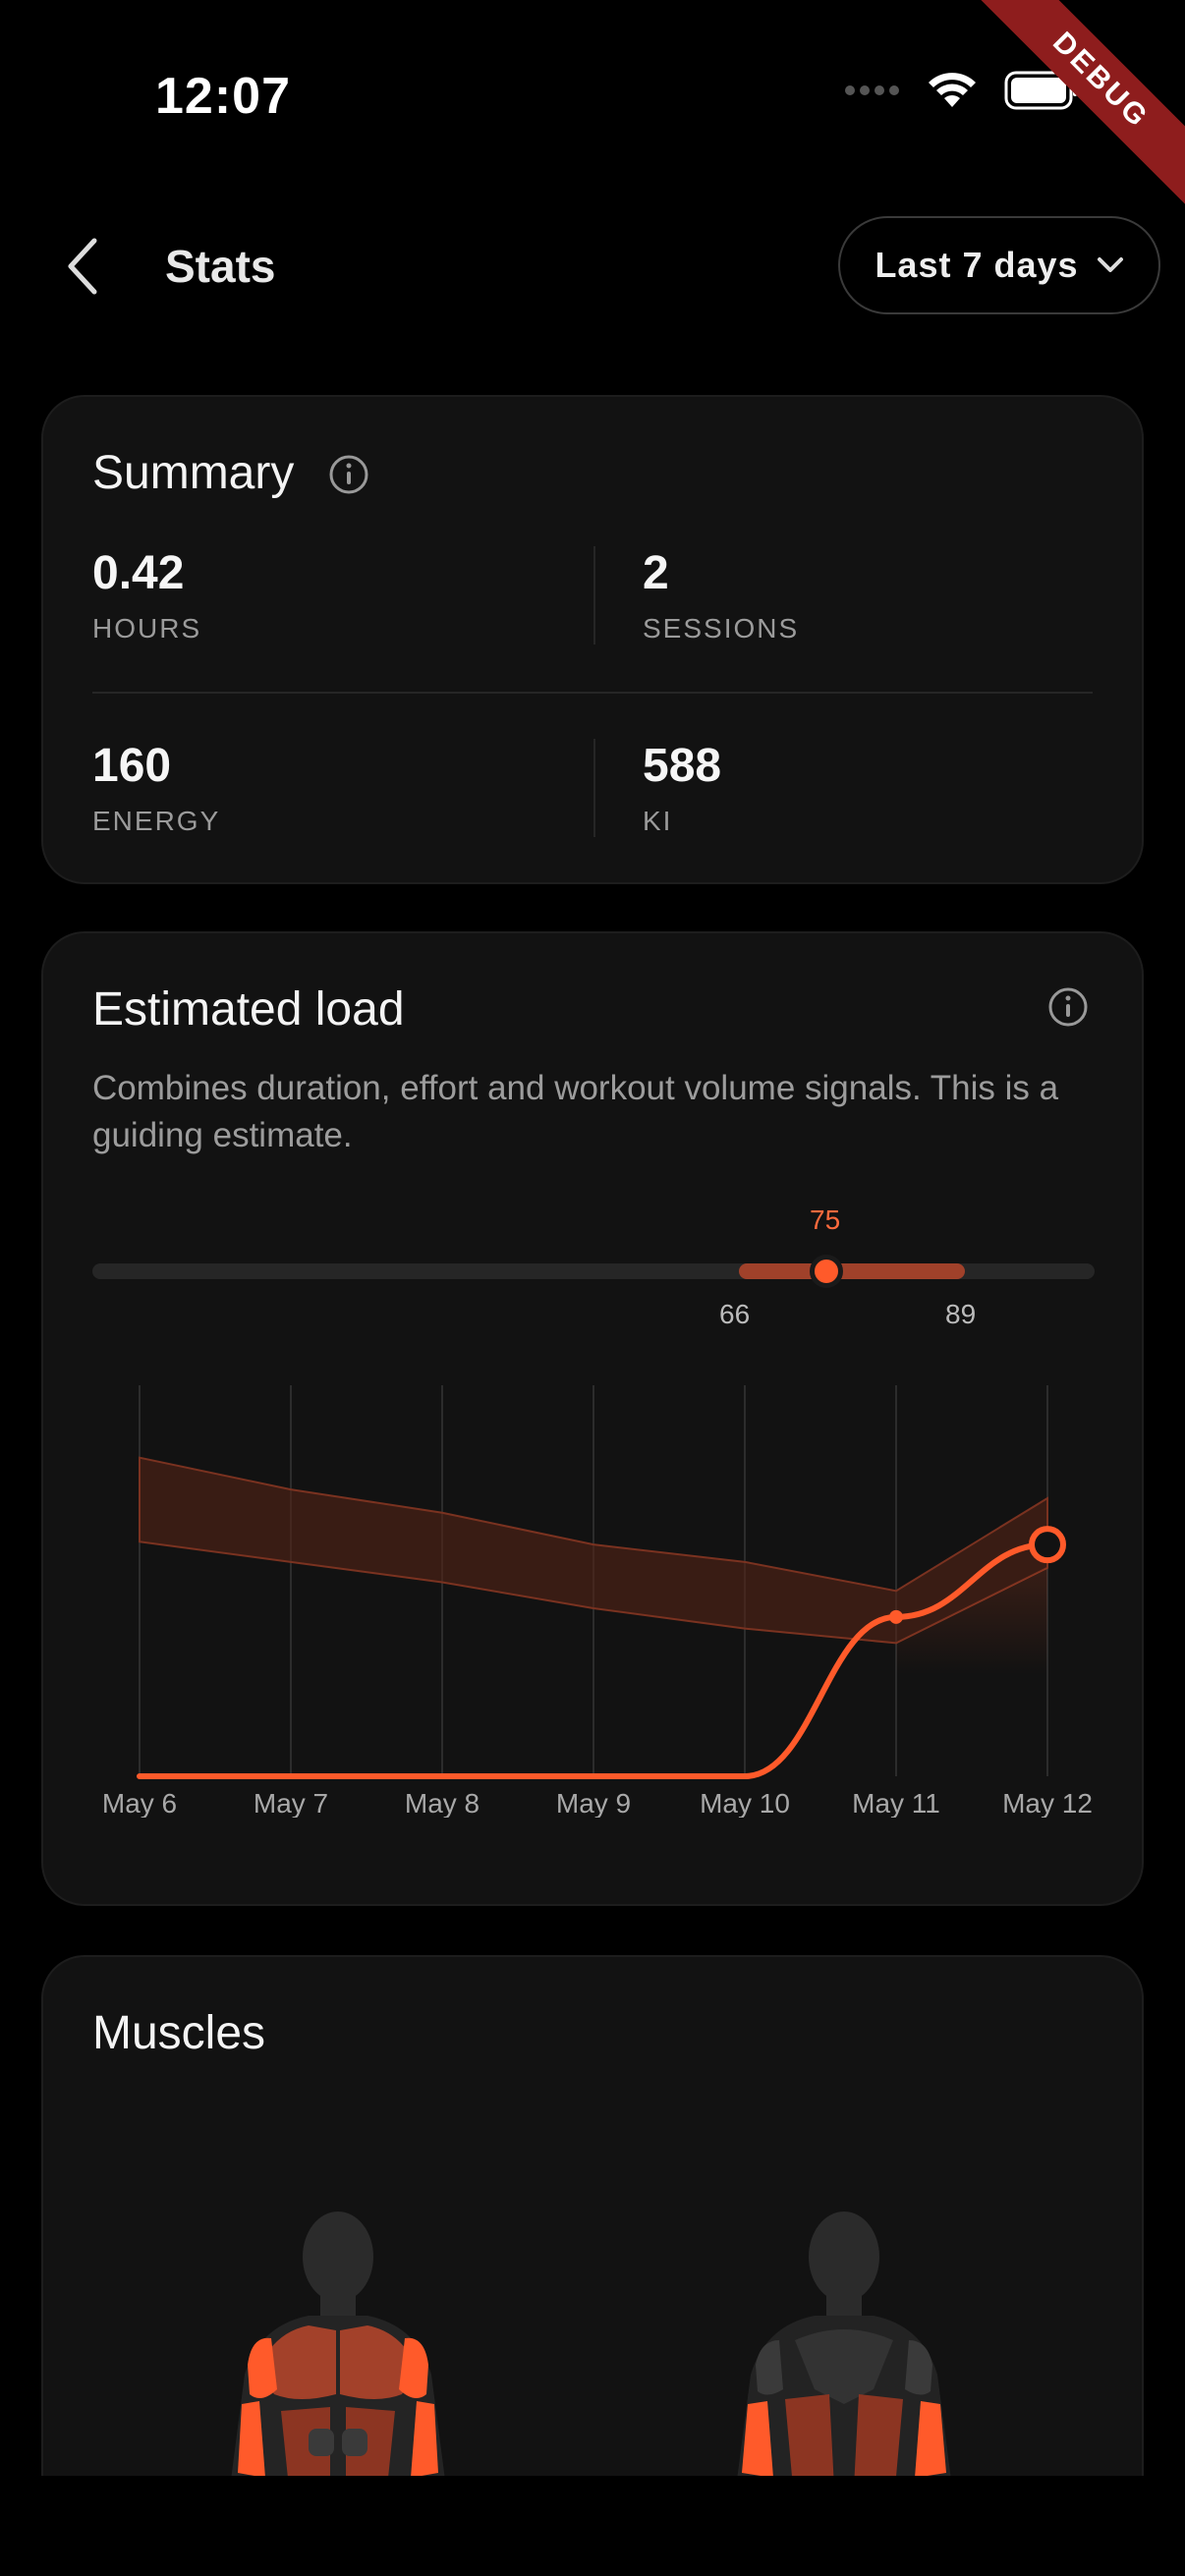 The image size is (1185, 2576). Describe the element at coordinates (132, 766) in the screenshot. I see `stat-energy-value: 160` at that location.